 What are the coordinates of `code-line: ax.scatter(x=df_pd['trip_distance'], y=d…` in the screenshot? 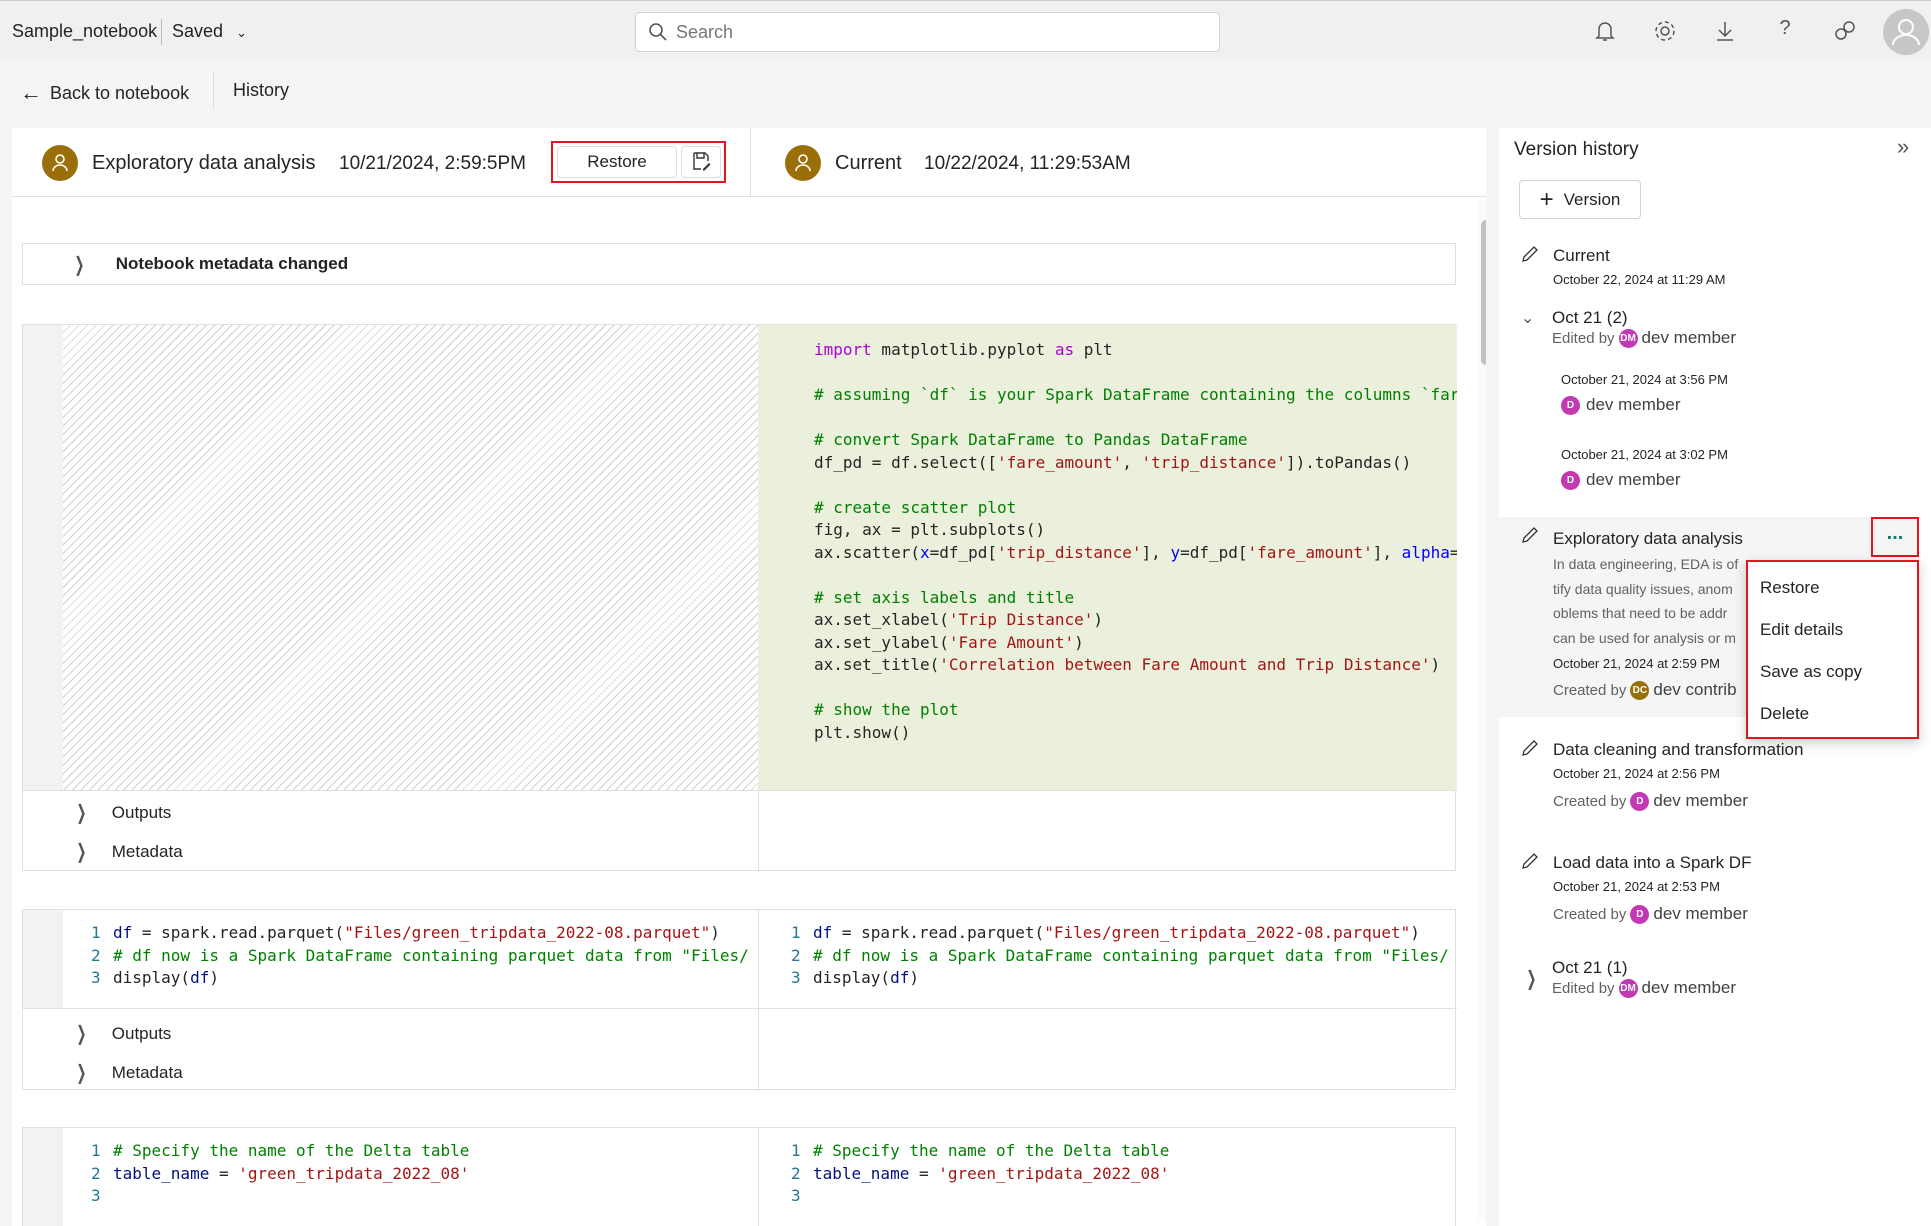 It's located at (1135, 553).